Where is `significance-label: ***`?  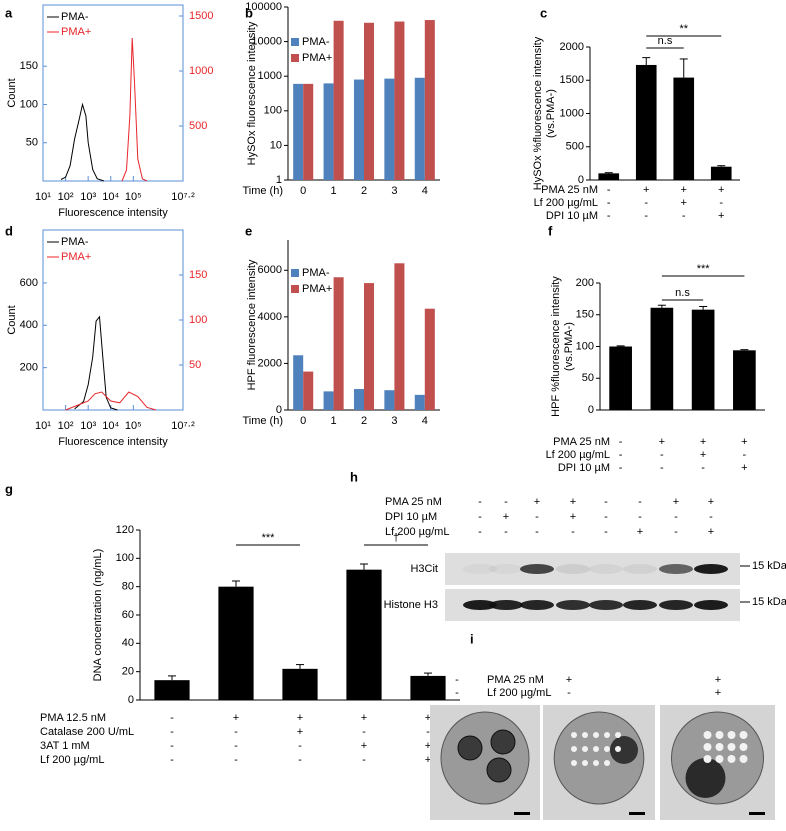 significance-label: *** is located at coordinates (704, 269).